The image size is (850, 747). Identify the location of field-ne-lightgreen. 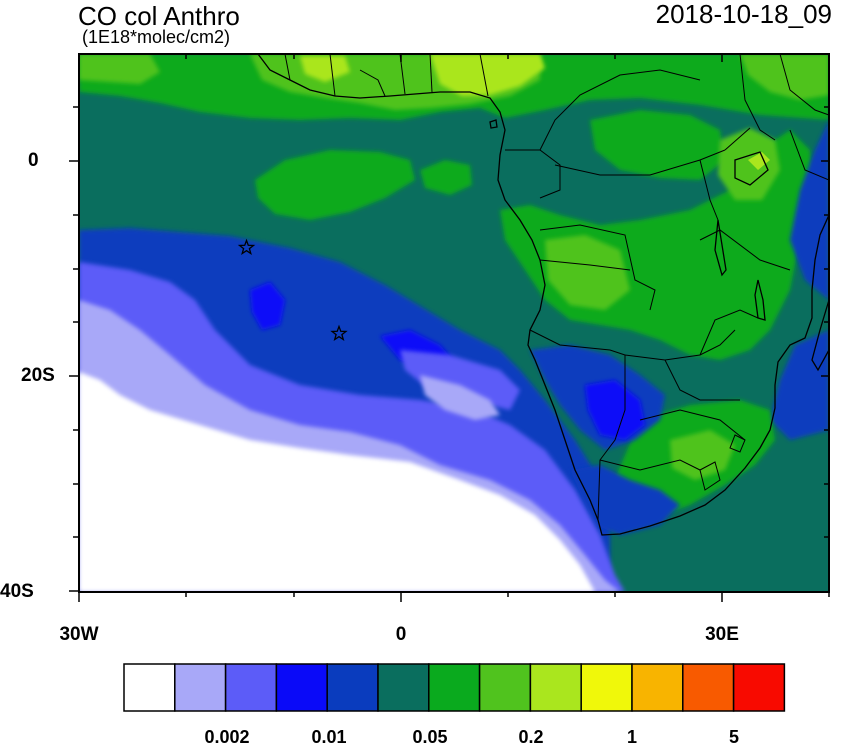
(784, 77).